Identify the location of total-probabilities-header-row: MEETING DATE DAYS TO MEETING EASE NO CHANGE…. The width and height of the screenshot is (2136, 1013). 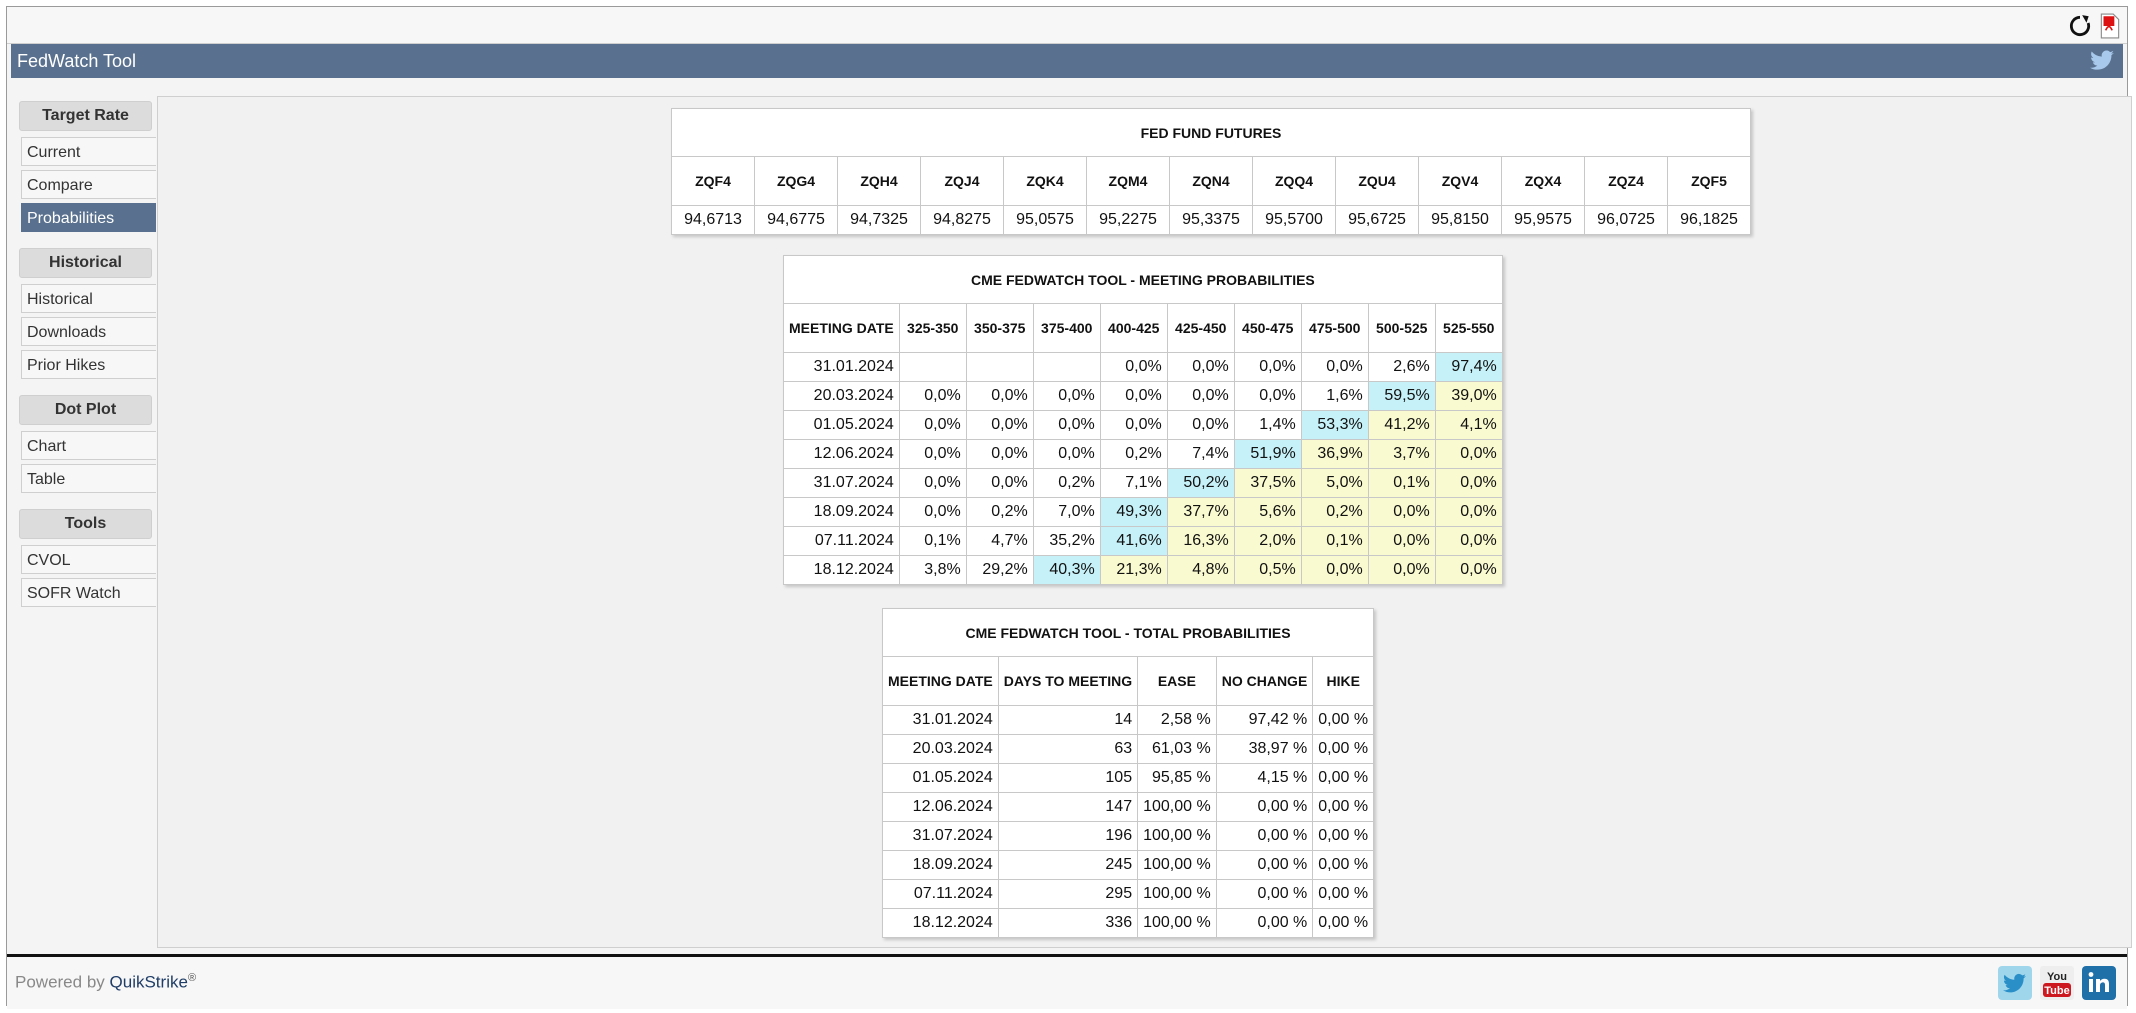
(1128, 681).